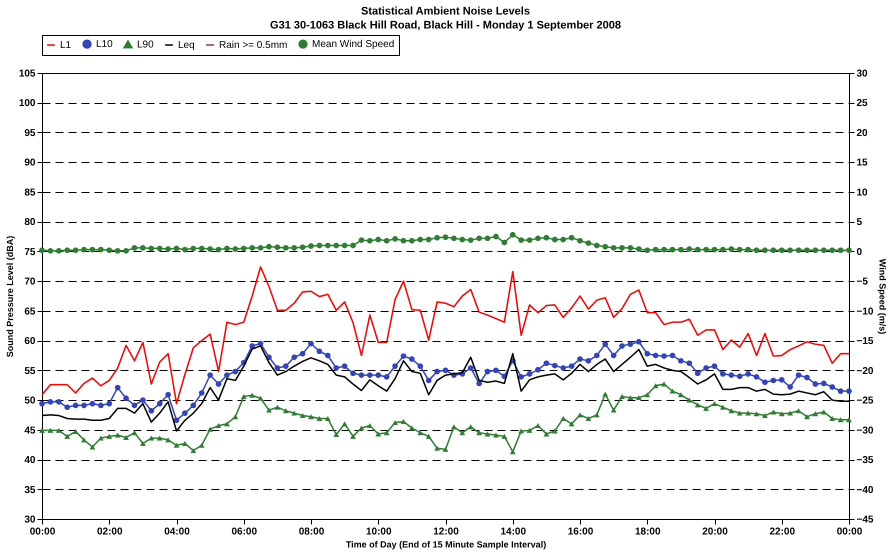 This screenshot has height=554, width=891. Describe the element at coordinates (865, 371) in the screenshot. I see `y2-tick-label: −20` at that location.